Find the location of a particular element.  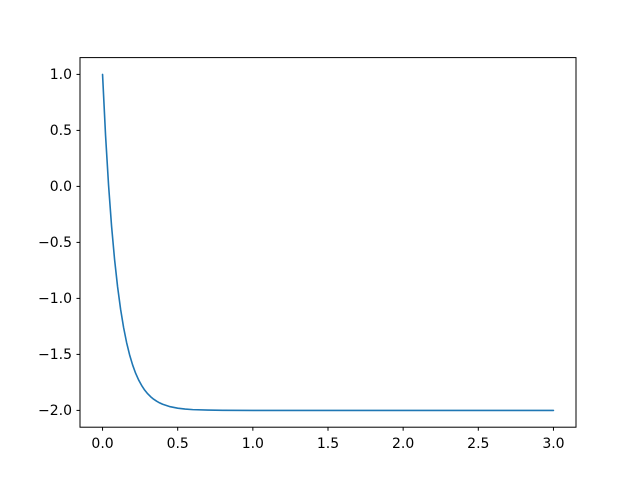

y-tick-label: 0.5 is located at coordinates (61, 131).